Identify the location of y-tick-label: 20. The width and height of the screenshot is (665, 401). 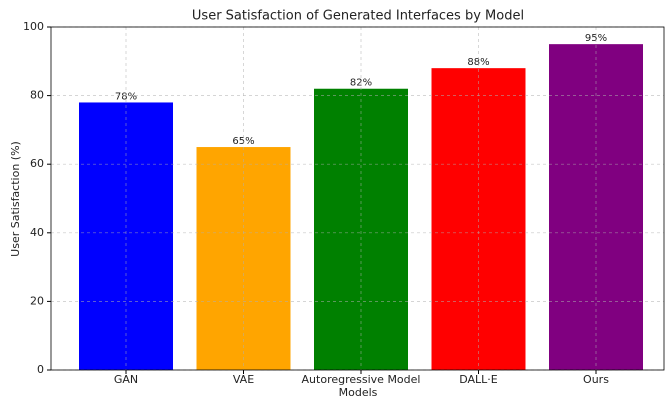
(37, 300).